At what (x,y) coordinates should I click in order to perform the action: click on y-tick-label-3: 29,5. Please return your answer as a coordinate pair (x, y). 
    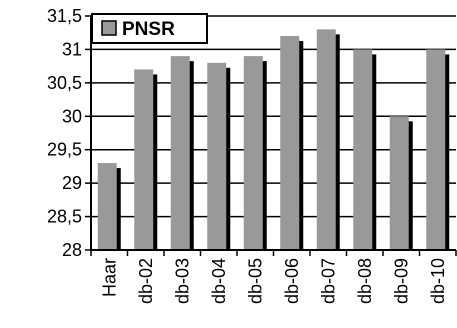
    Looking at the image, I should click on (64, 150).